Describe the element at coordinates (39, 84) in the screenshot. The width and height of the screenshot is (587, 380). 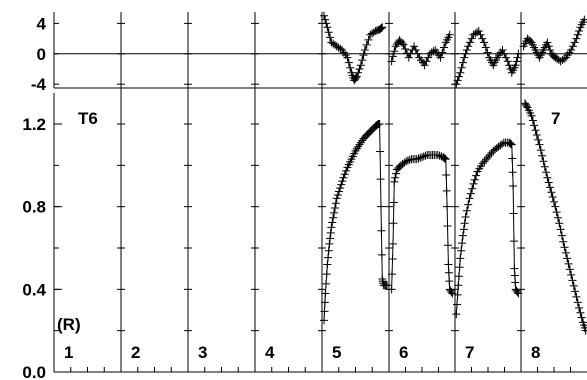
I see `top-y-tick-label: -4` at that location.